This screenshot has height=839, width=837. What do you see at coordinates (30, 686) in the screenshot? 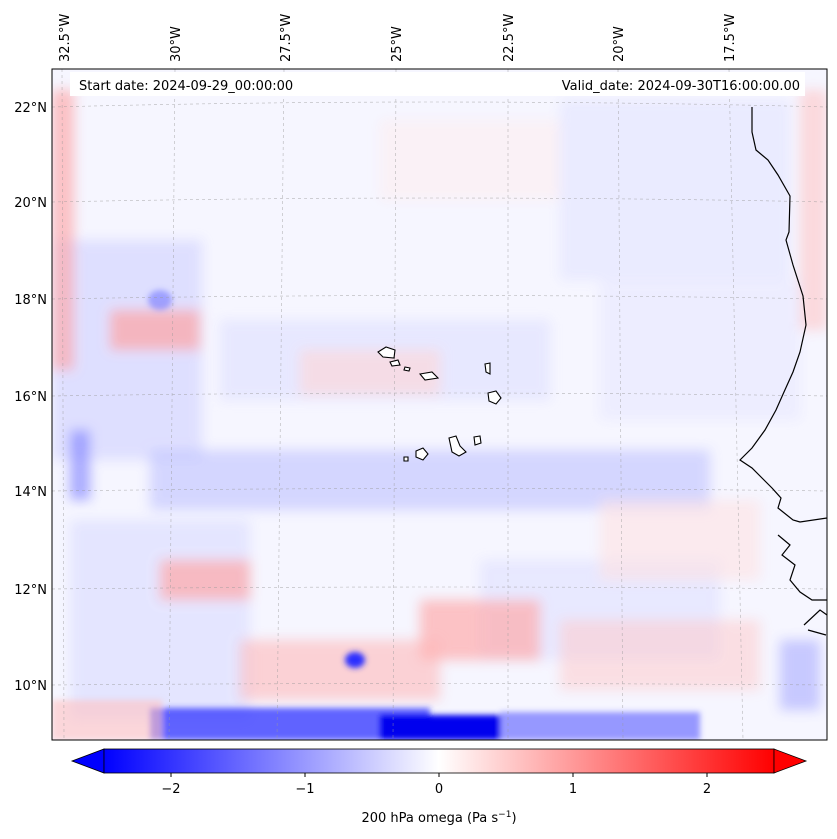
I see `lat-label: 10°N` at bounding box center [30, 686].